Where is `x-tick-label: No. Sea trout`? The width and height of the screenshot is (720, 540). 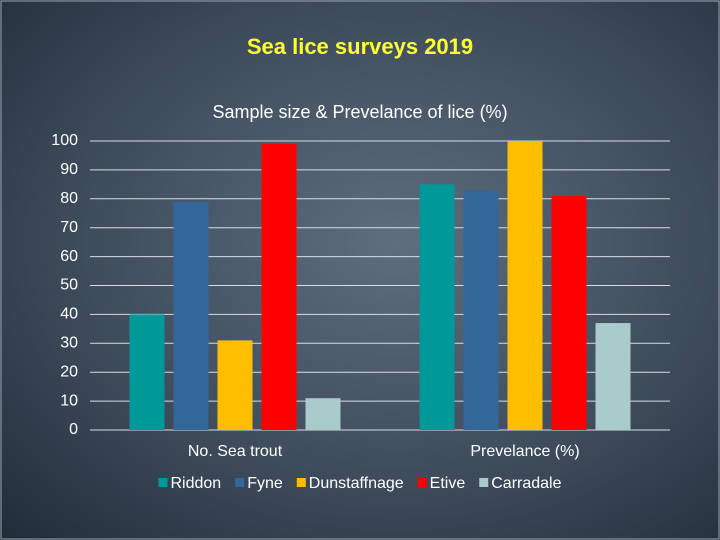
x-tick-label: No. Sea trout is located at coordinates (235, 451).